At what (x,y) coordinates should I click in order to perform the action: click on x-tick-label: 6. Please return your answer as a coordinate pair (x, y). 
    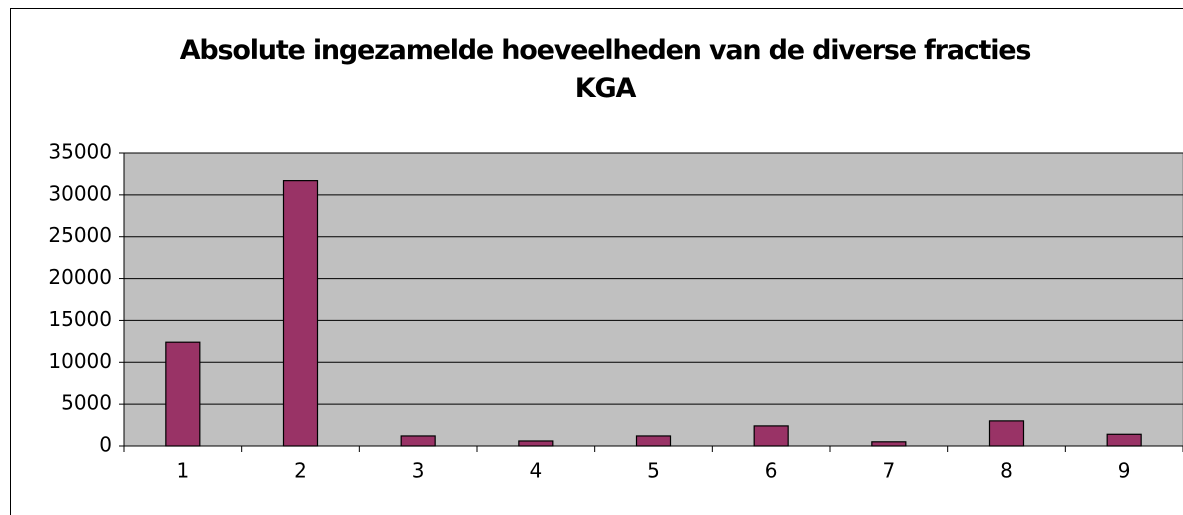
    Looking at the image, I should click on (771, 471).